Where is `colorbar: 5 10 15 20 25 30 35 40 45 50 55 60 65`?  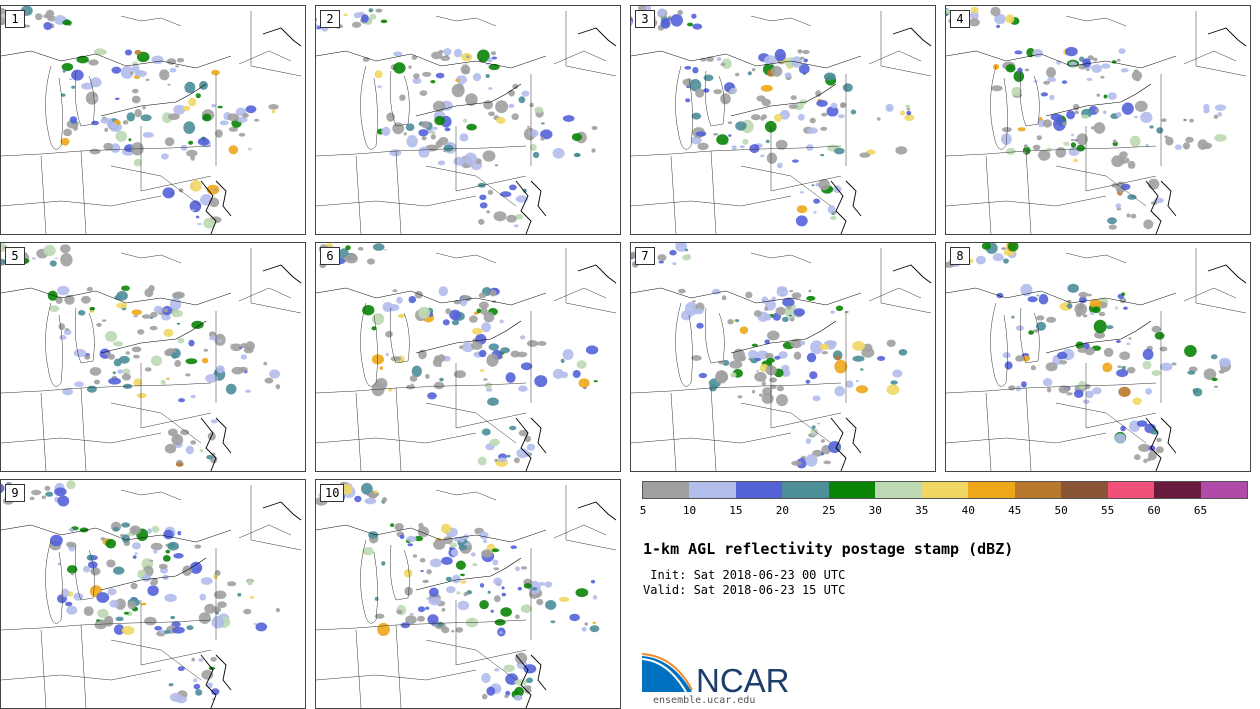
colorbar: 5 10 15 20 25 30 35 40 45 50 55 60 65 is located at coordinates (943, 501).